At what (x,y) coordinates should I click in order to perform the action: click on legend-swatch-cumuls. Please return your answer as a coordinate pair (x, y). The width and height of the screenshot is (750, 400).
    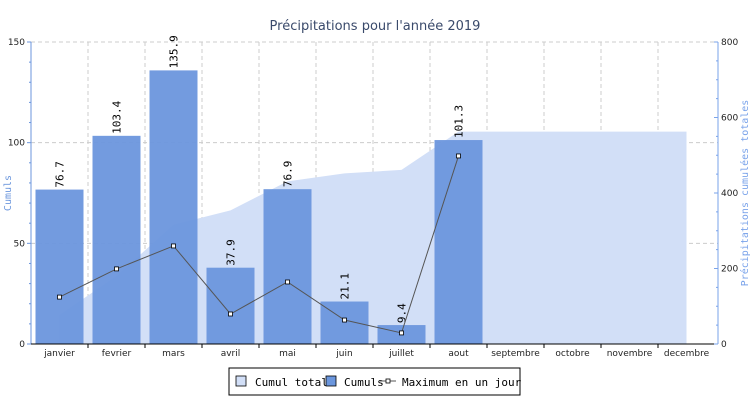
    Looking at the image, I should click on (331, 381).